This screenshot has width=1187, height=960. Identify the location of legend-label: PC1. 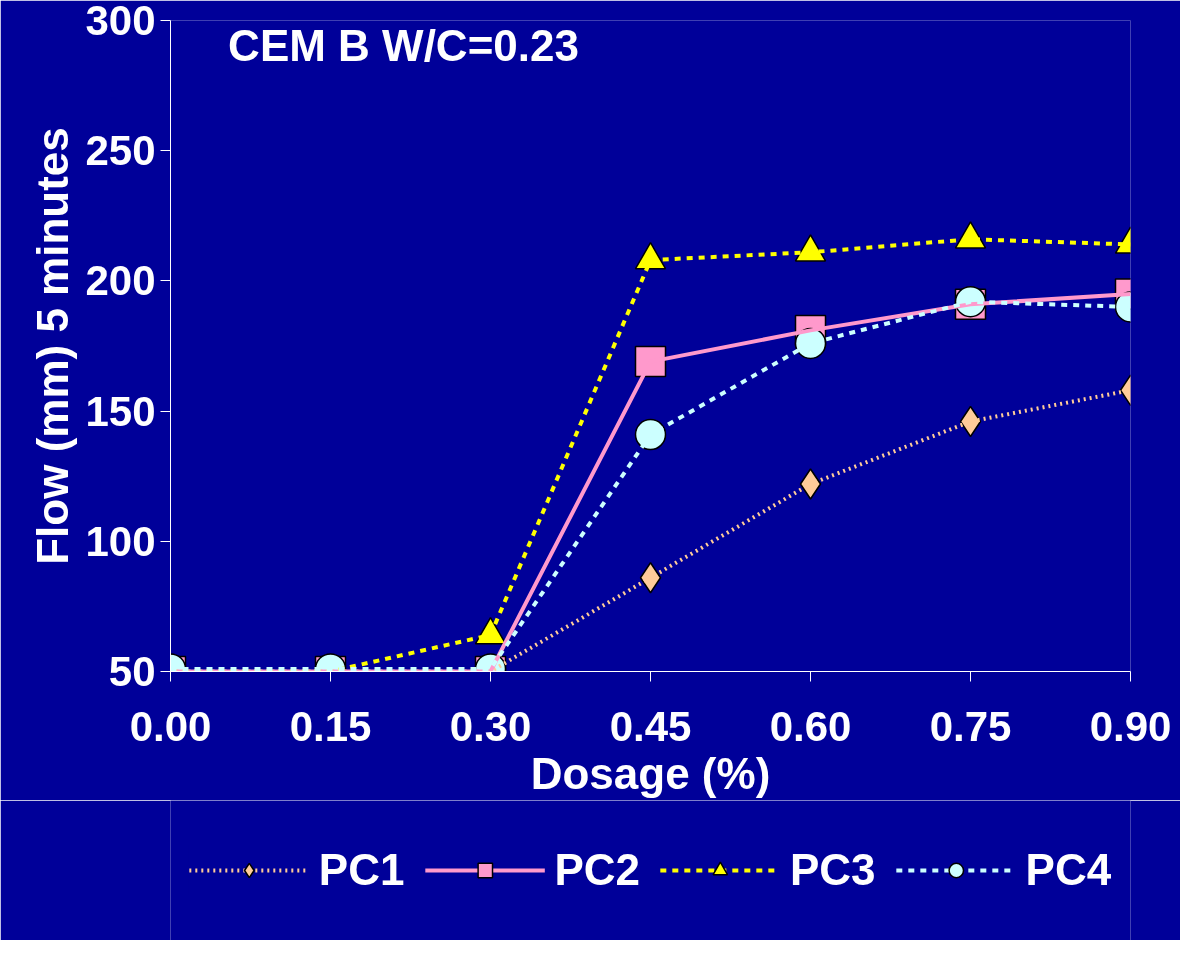
(361, 870).